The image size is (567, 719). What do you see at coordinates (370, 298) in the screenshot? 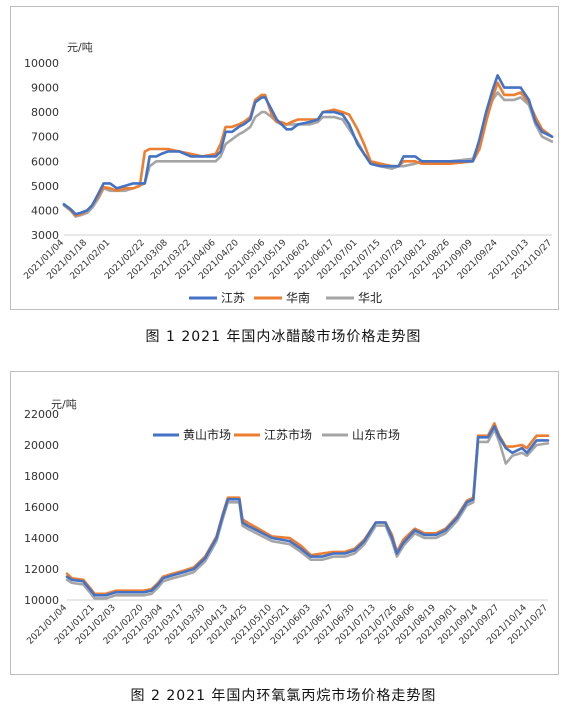
I see `legend-label: 华北` at bounding box center [370, 298].